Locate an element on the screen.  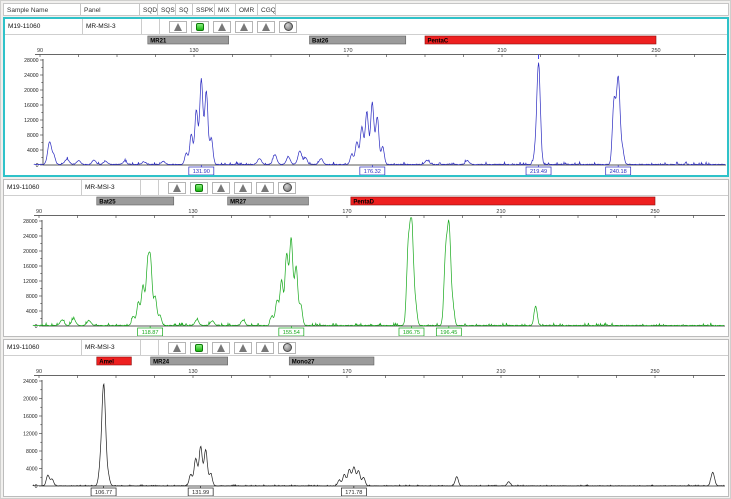
peak-size-label: 240.18 is located at coordinates (618, 172).